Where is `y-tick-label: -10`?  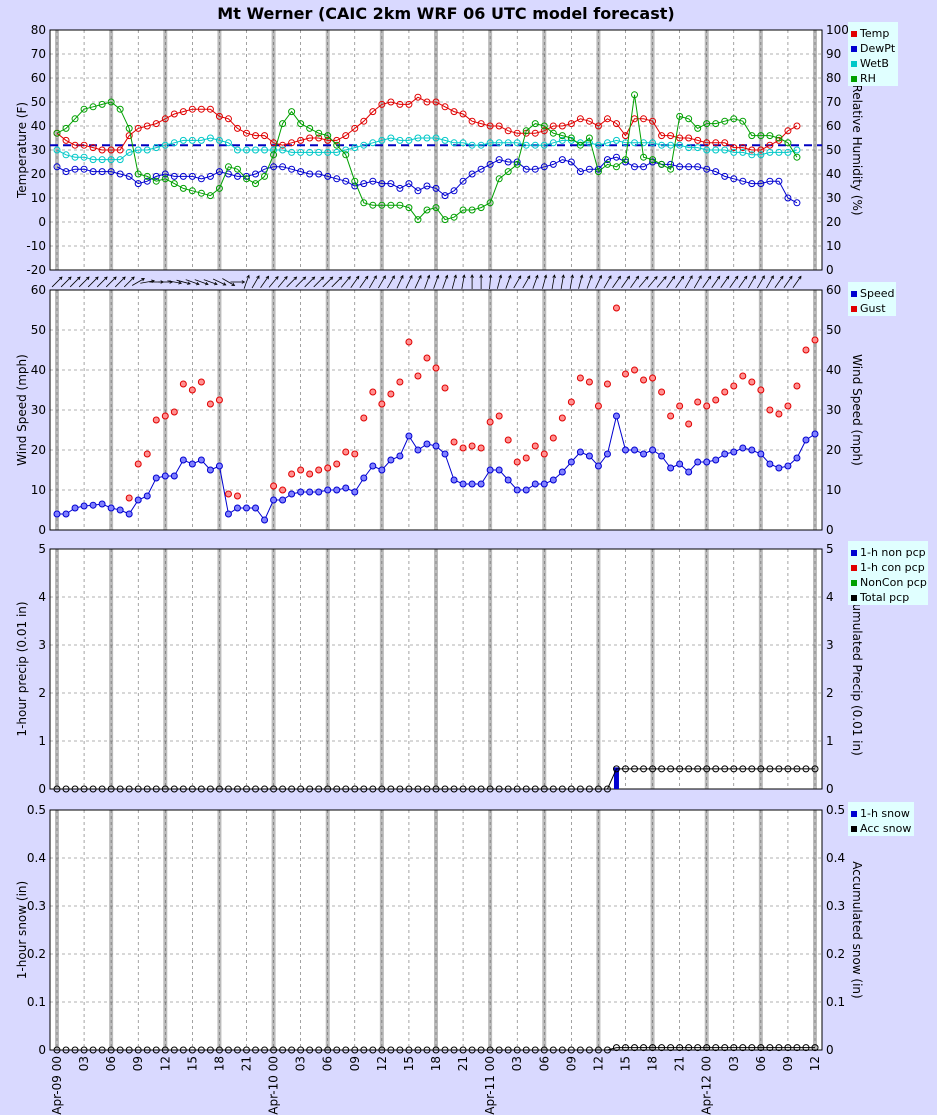
y-tick-label: -10 is located at coordinates (36, 246).